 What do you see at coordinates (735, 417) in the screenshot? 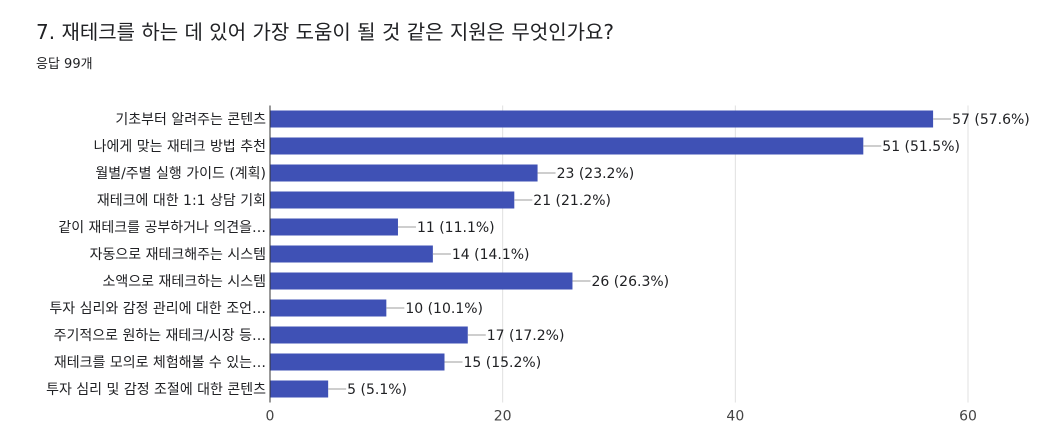
I see `x-tick-label: 40` at bounding box center [735, 417].